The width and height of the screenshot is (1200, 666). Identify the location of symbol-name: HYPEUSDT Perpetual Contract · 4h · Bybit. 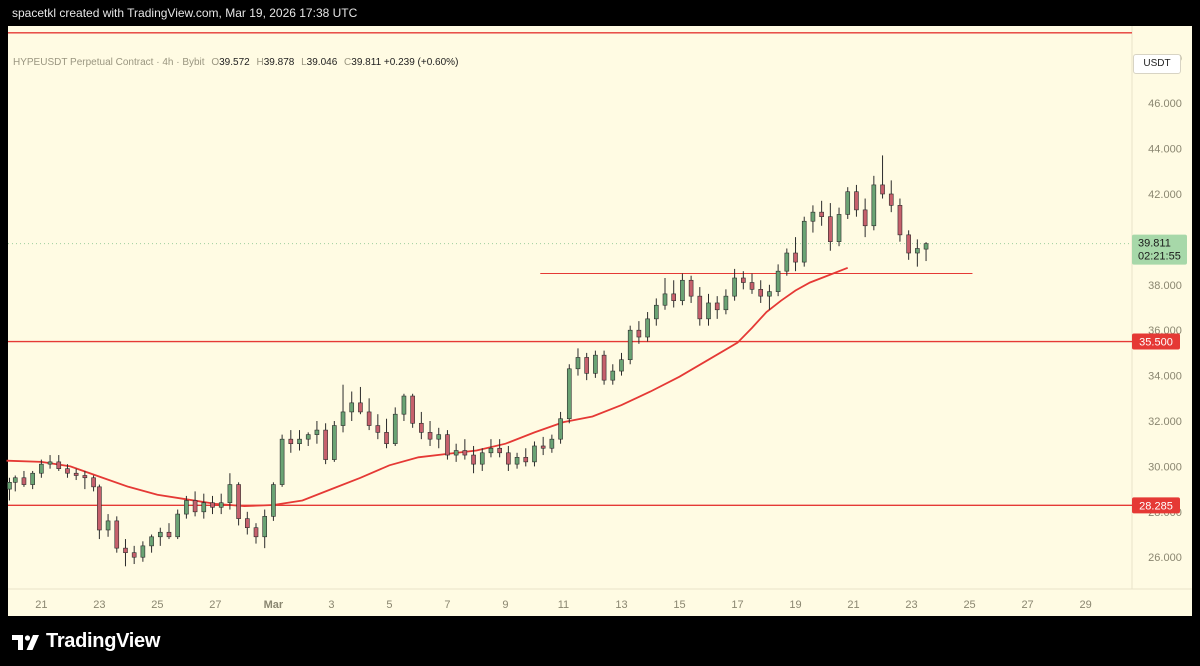
(109, 62).